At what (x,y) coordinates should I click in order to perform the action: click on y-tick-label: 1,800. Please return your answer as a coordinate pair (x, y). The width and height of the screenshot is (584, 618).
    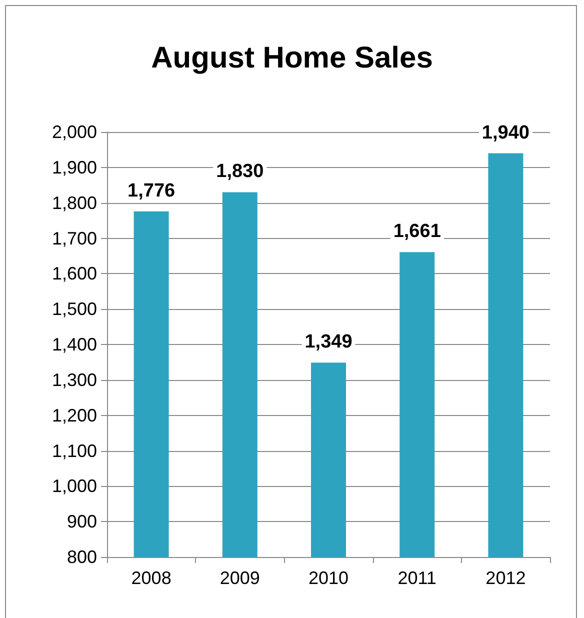
    Looking at the image, I should click on (74, 202).